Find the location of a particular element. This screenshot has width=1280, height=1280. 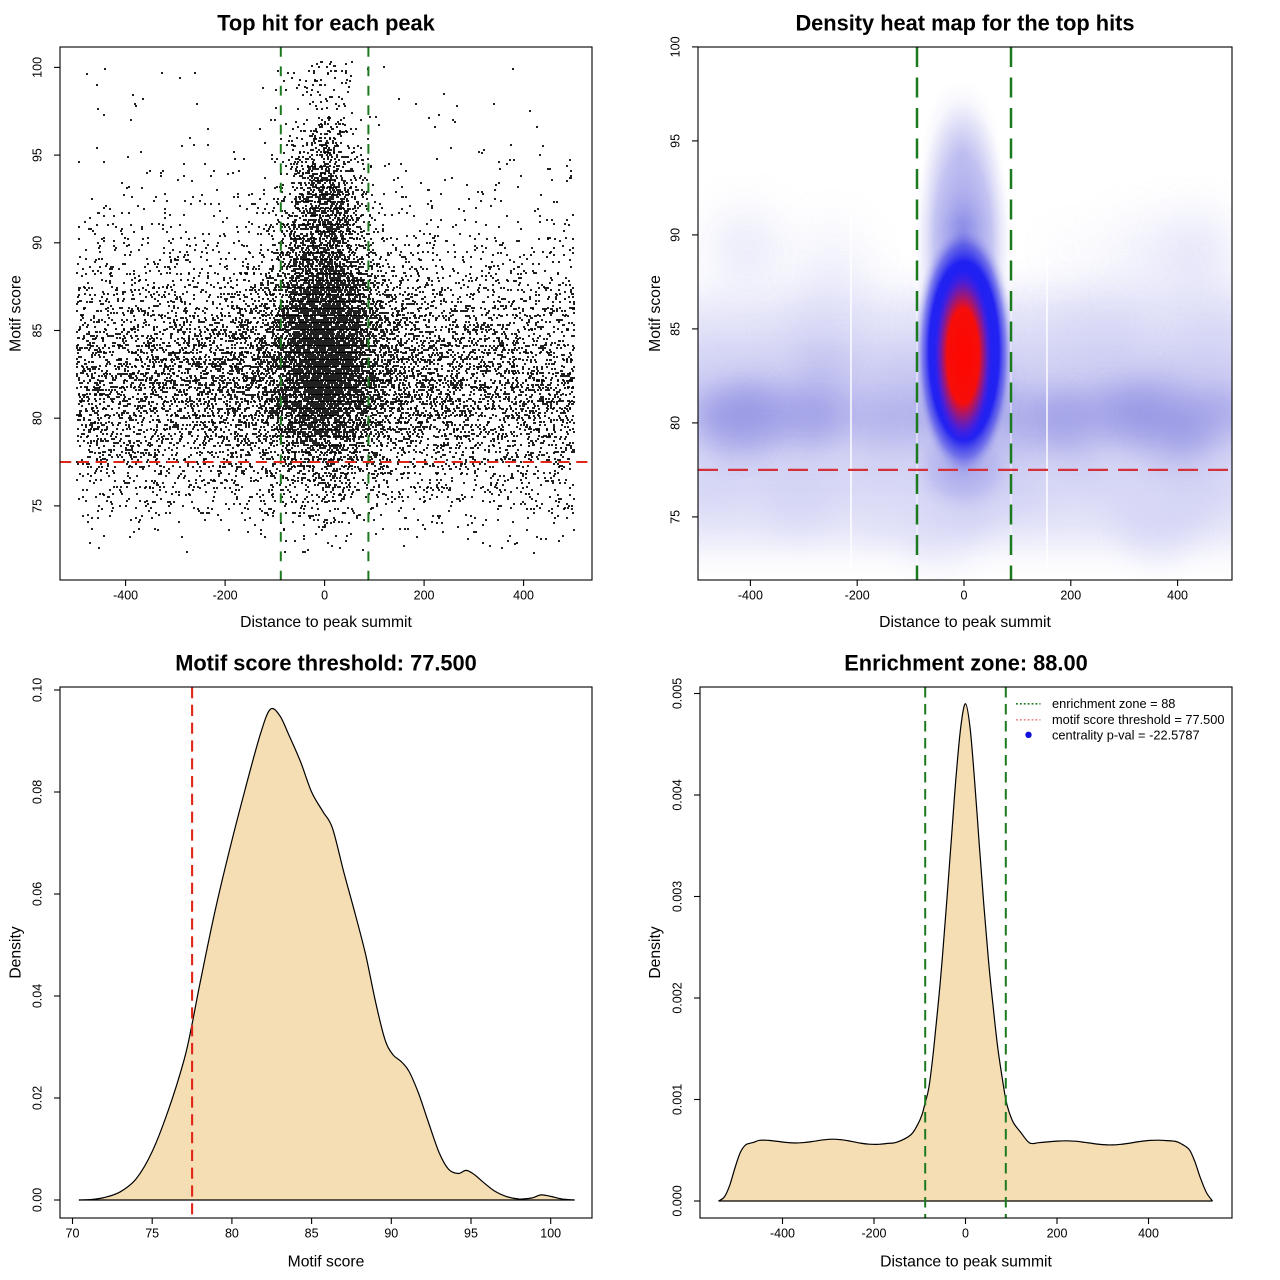

svg-text: centrality p-val = -22.5787 is located at coordinates (1126, 734).